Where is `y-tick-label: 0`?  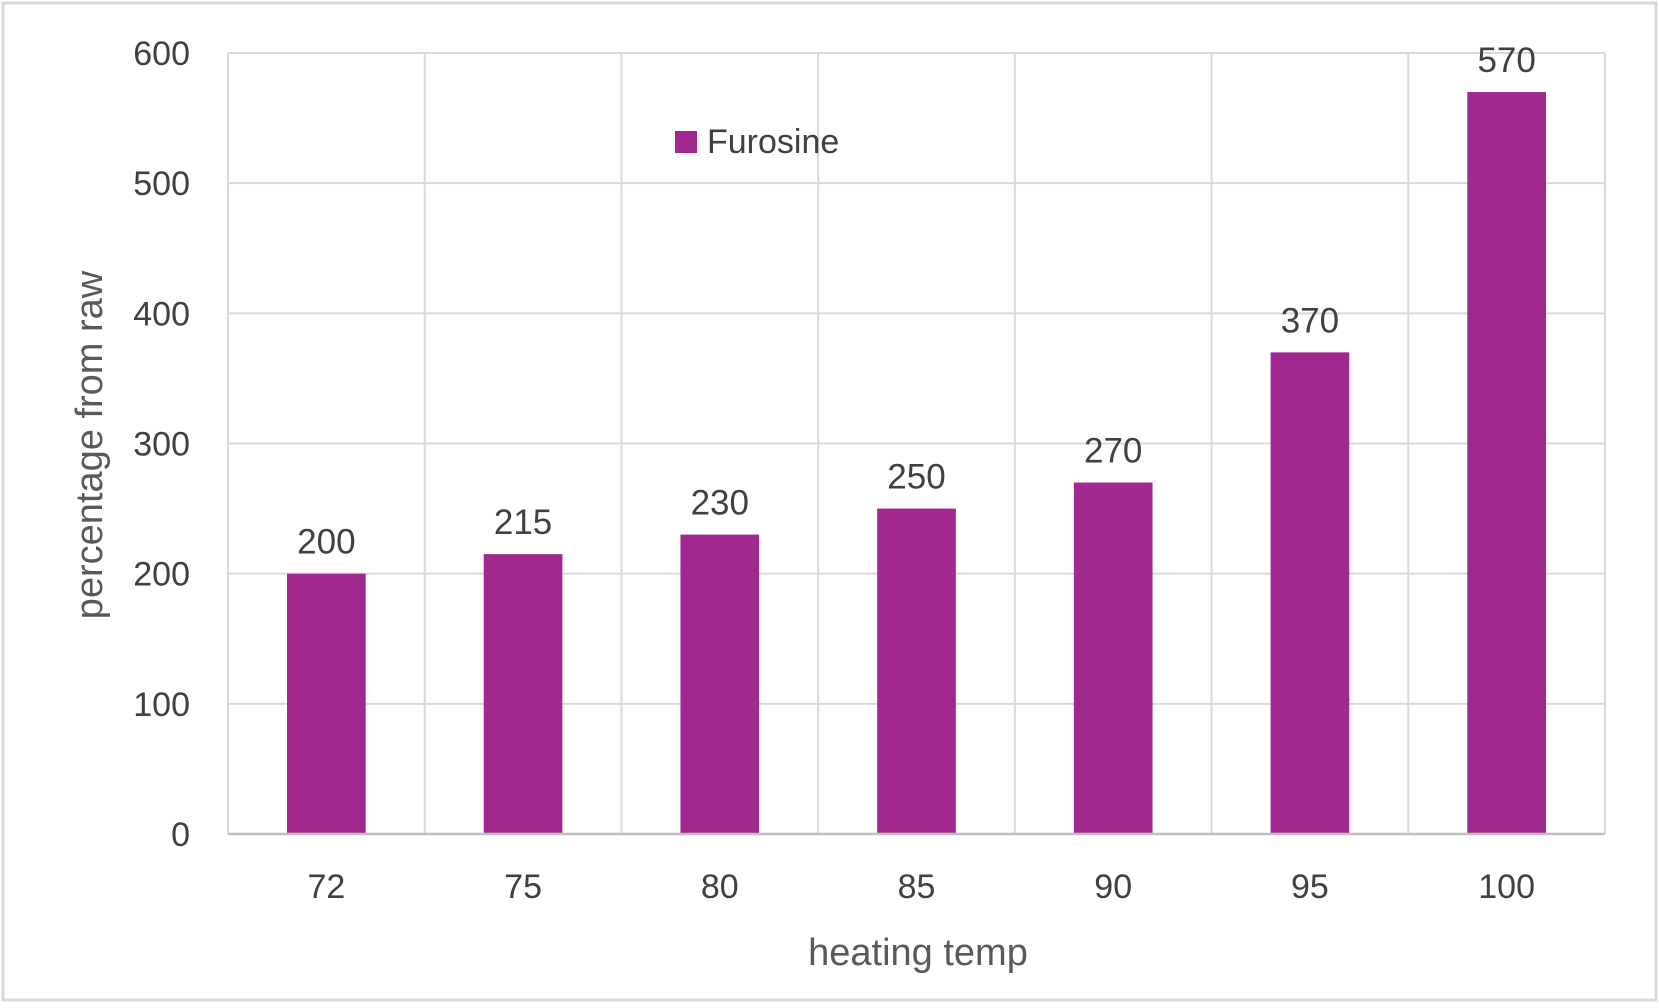
y-tick-label: 0 is located at coordinates (180, 835).